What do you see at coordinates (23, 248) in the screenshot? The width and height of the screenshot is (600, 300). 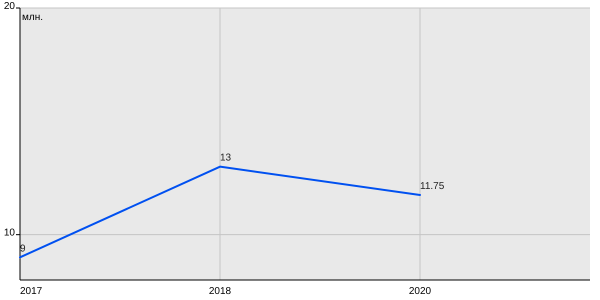 I see `data-label: 9` at bounding box center [23, 248].